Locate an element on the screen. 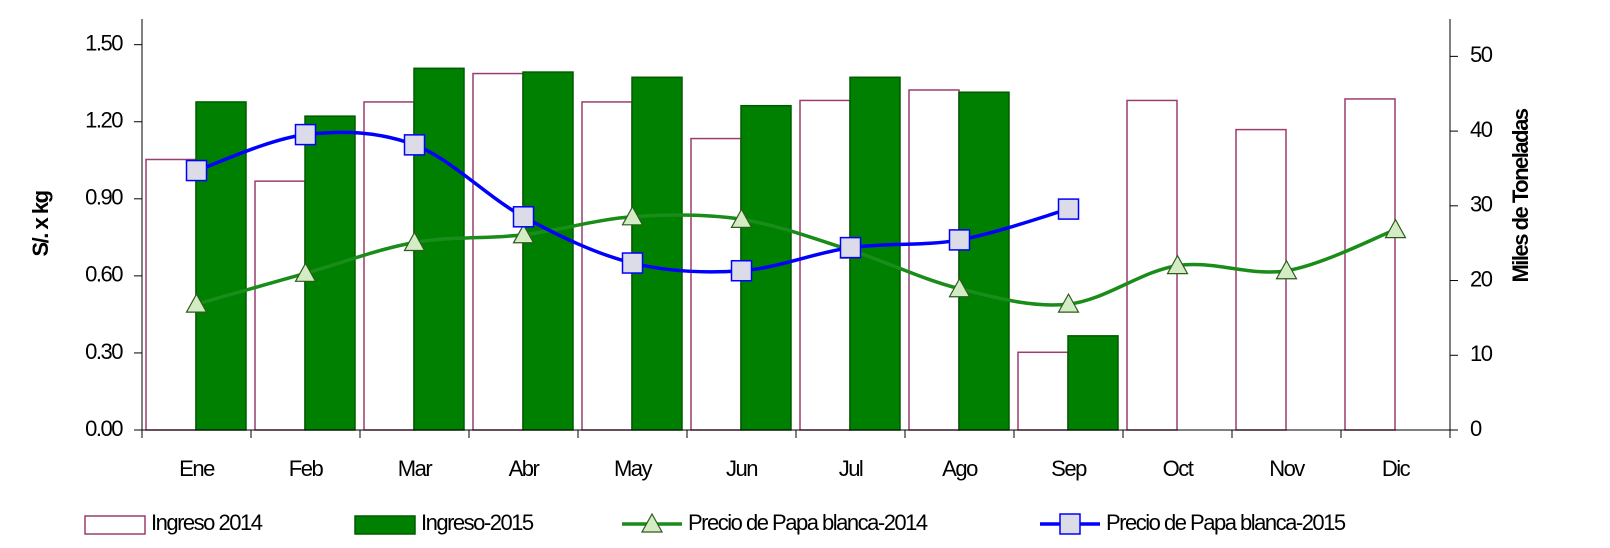 This screenshot has height=548, width=1610. legend-label: Precio de Papa blanca-2014 is located at coordinates (808, 522).